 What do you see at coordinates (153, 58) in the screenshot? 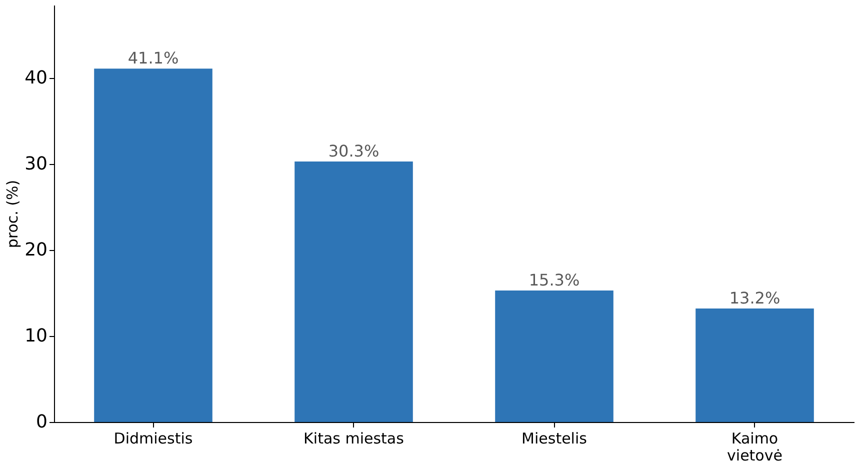
I see `data-label: 41.1%` at bounding box center [153, 58].